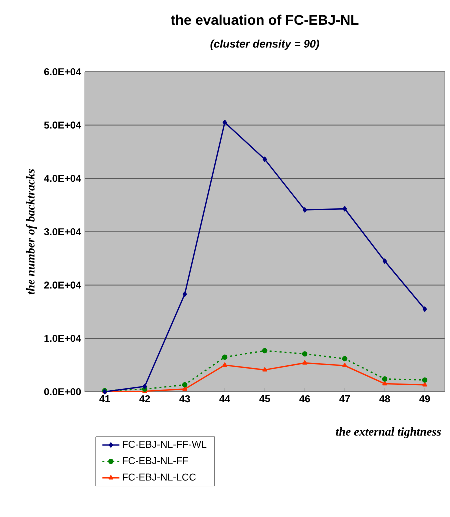 This screenshot has height=517, width=450. I want to click on y-tick-label: 2.0E+04, so click(63, 285).